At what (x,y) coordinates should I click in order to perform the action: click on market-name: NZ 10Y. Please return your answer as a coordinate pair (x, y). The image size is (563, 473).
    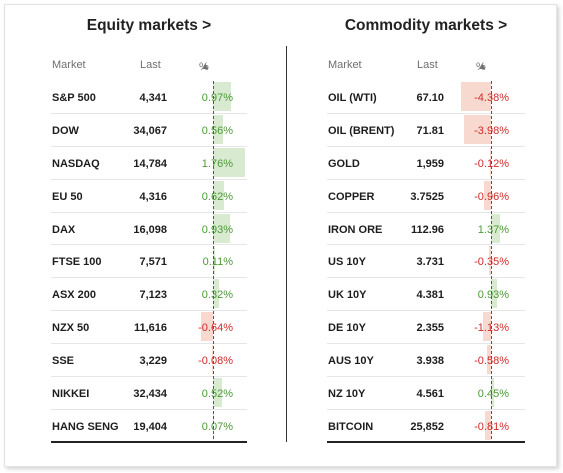
    Looking at the image, I should click on (347, 394).